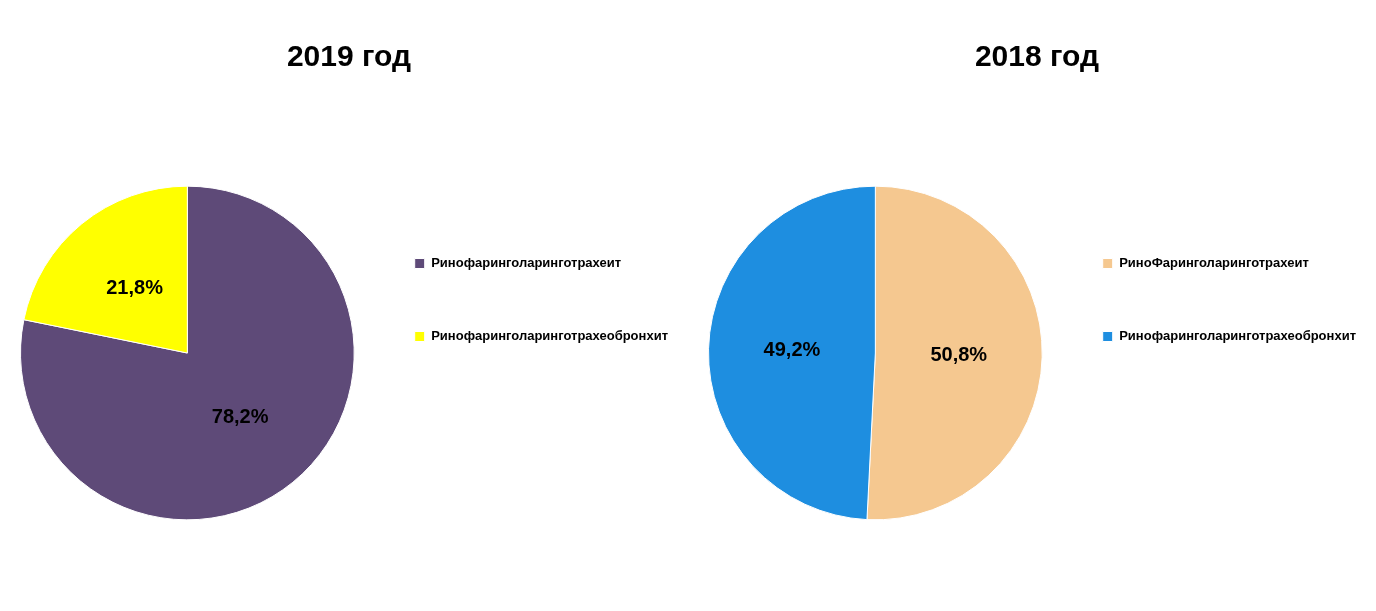  What do you see at coordinates (526, 263) in the screenshot?
I see `legend-label: Ринофаринголаринготрахеит` at bounding box center [526, 263].